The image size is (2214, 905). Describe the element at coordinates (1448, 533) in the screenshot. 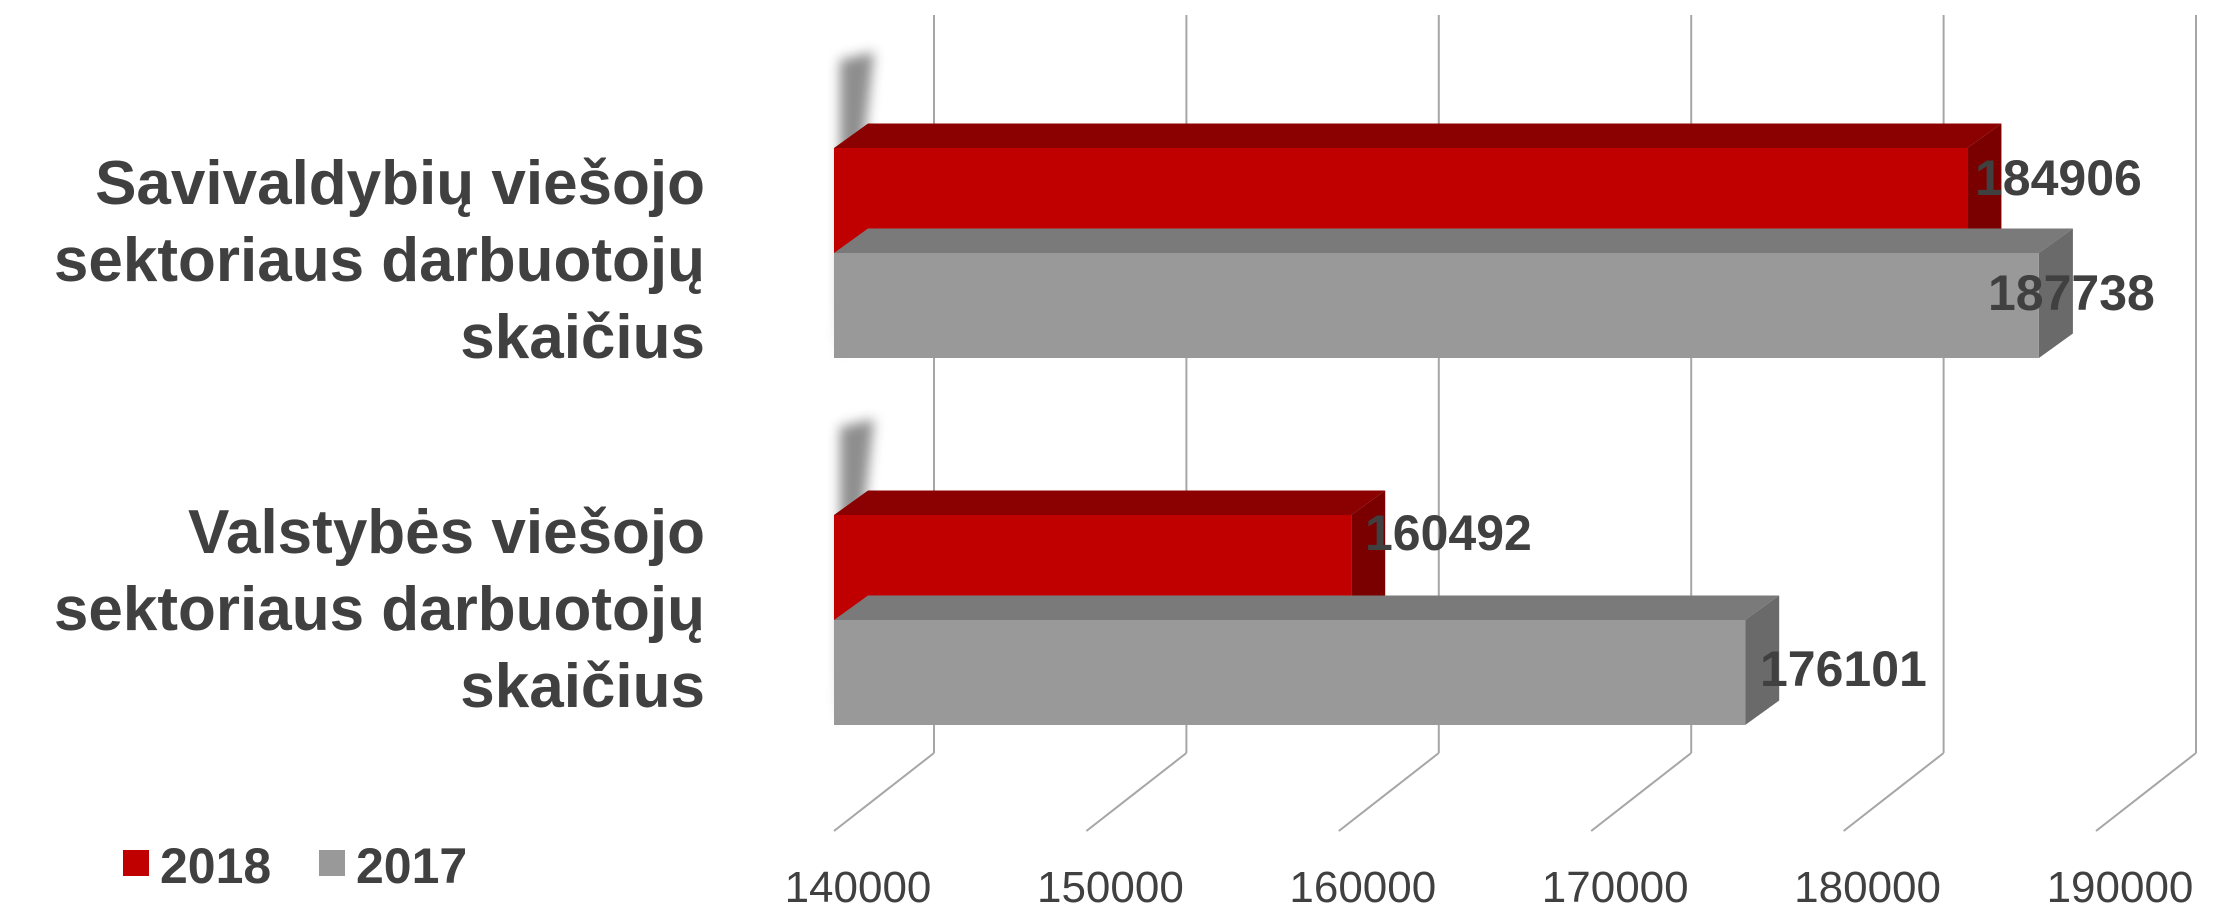

I see `data-label-2018-cat-1: 160492` at that location.